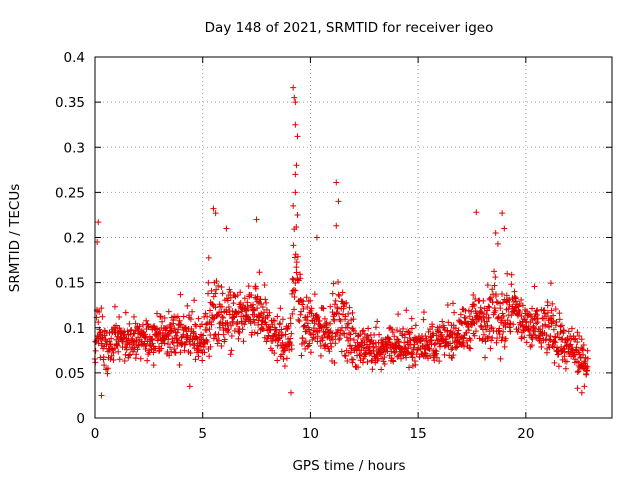 Image resolution: width=640 pixels, height=480 pixels. I want to click on y-axis-label: SRMTID / TECUs, so click(15, 238).